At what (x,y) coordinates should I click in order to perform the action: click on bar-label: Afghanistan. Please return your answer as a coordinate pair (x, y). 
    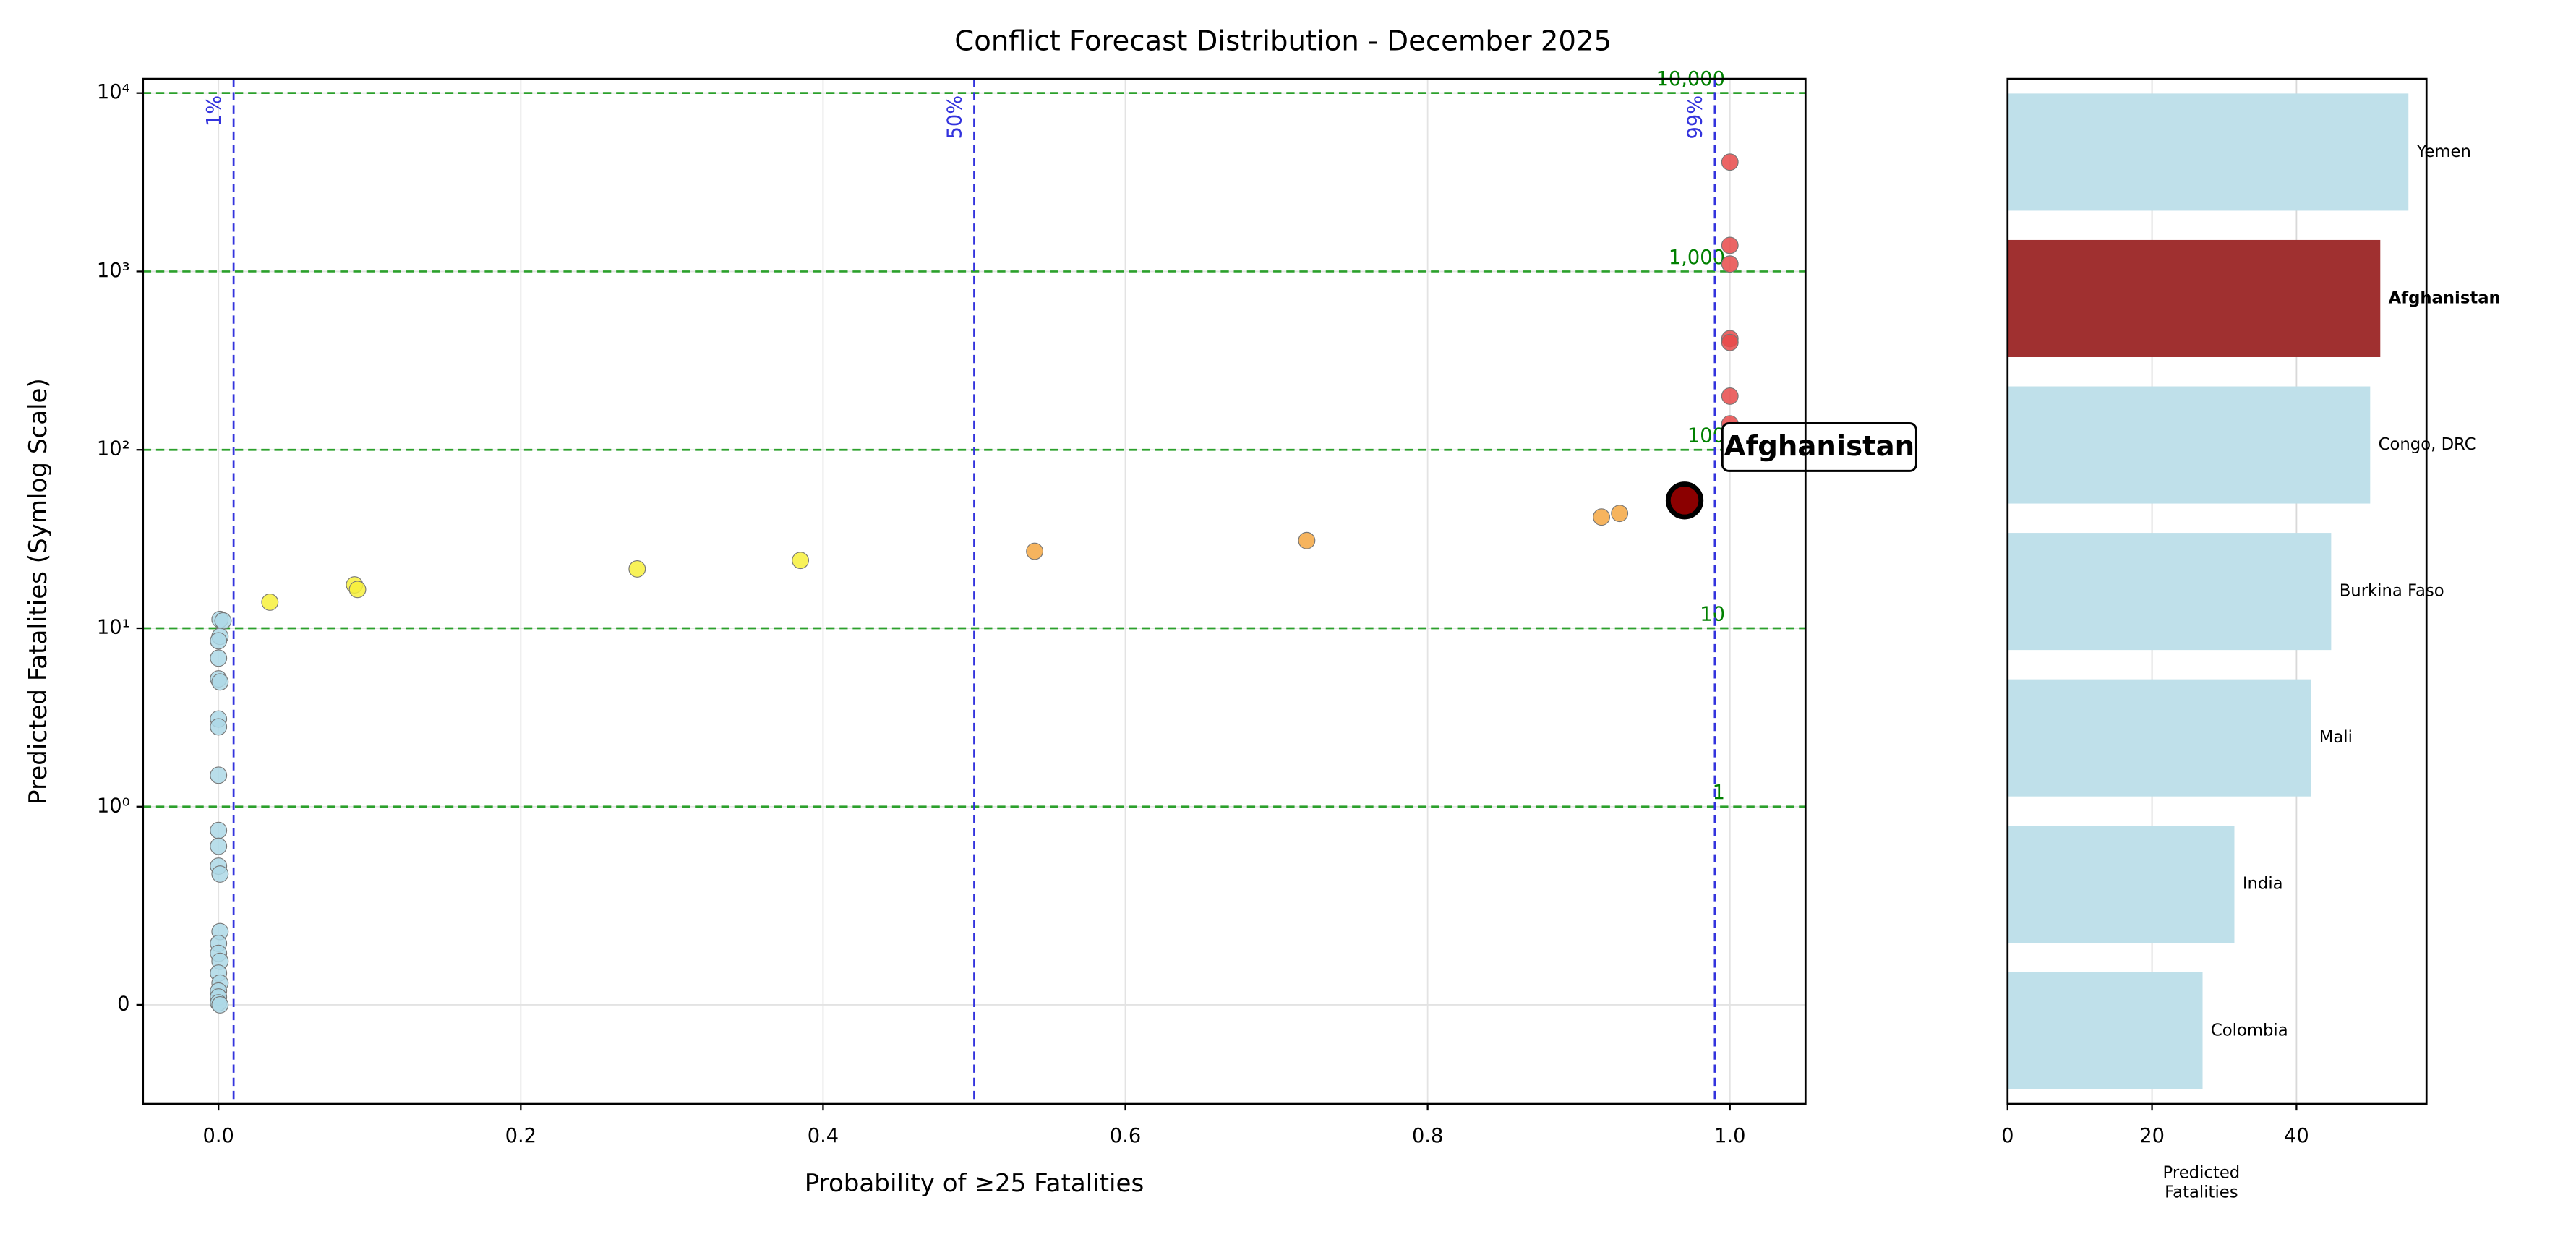
    Looking at the image, I should click on (2445, 297).